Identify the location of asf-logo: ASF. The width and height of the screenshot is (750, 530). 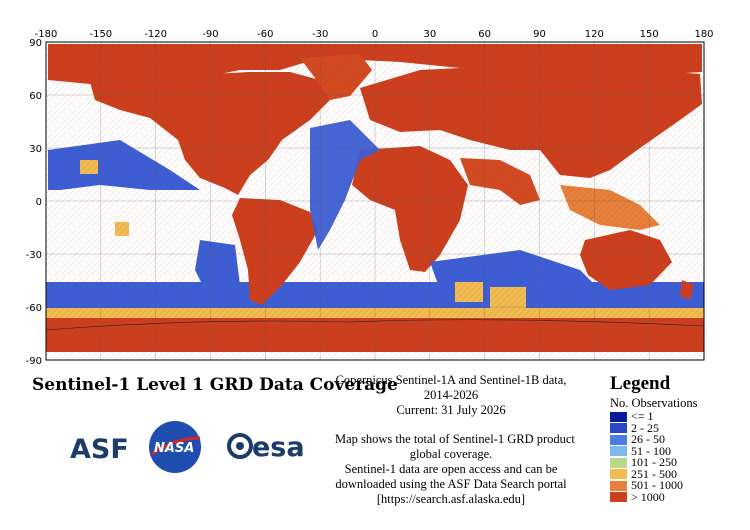
(99, 449).